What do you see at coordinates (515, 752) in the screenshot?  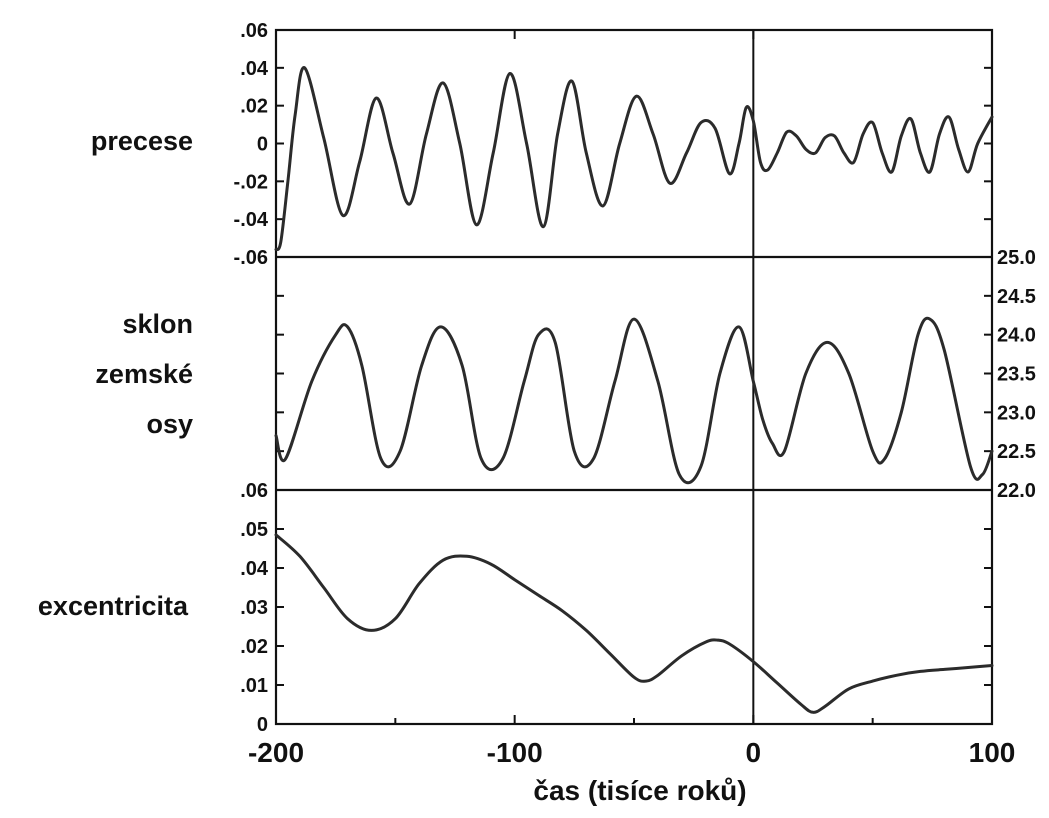 I see `x-tick-label: -100` at bounding box center [515, 752].